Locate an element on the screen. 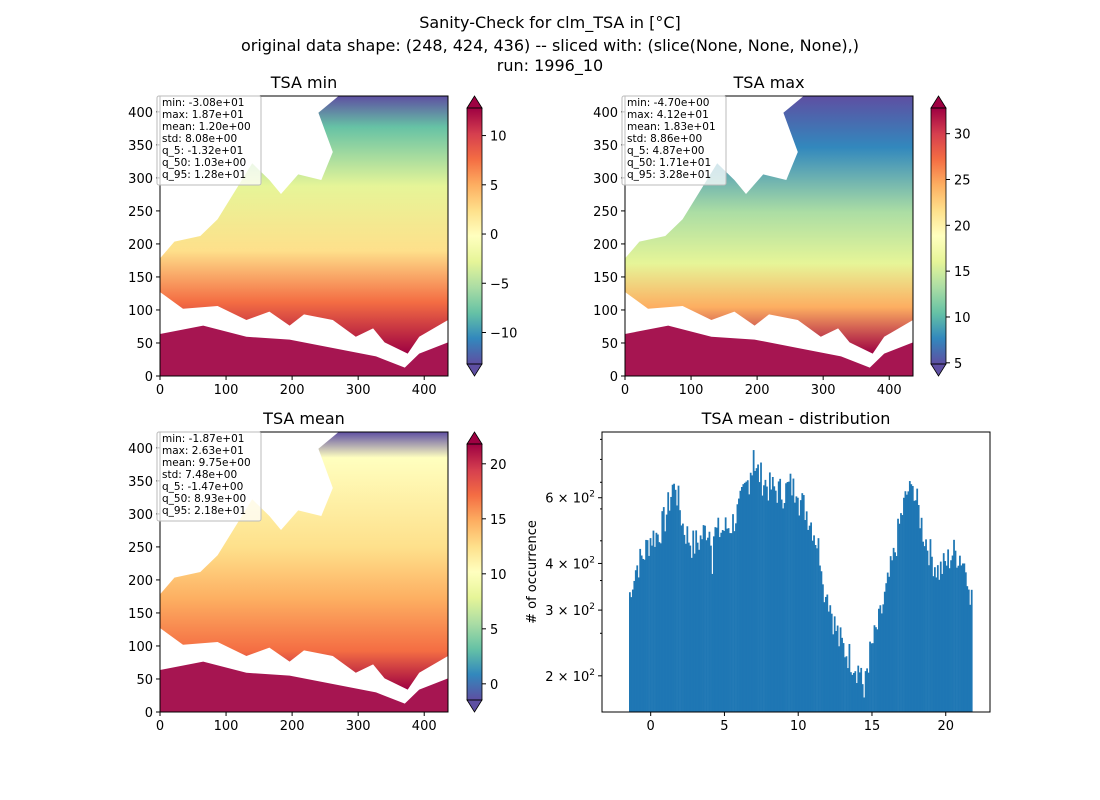  colorbar-tick-label: −10 is located at coordinates (503, 333).